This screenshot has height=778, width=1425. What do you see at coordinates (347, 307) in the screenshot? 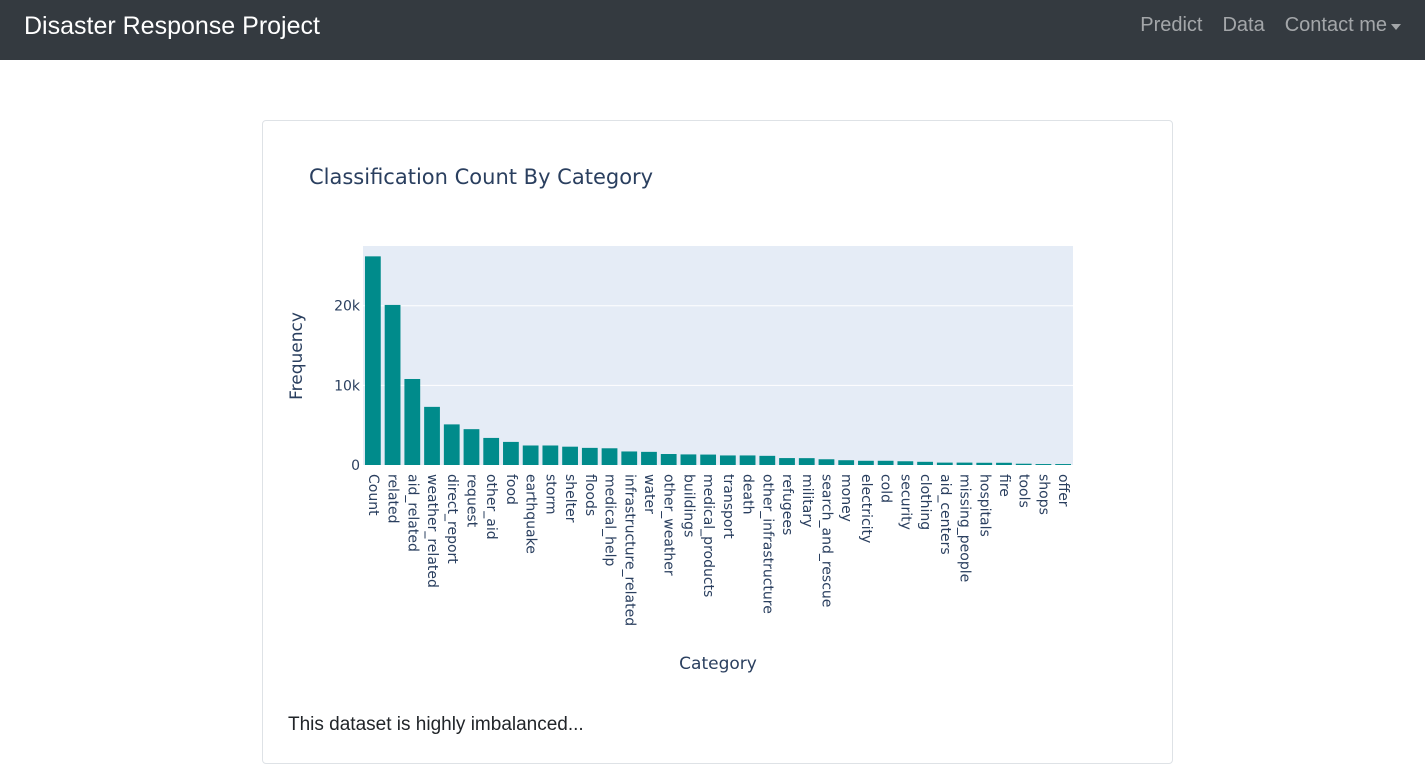
I see `y-tick-label: 20k` at bounding box center [347, 307].